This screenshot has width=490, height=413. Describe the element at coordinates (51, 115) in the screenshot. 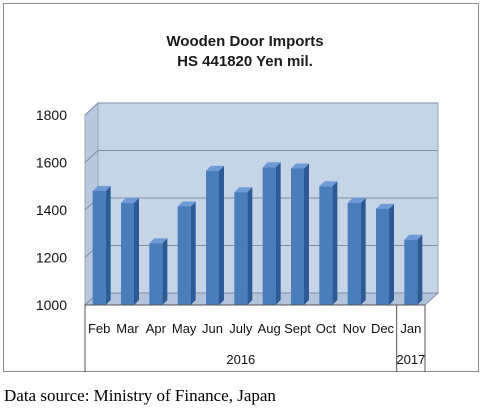

I see `y-tick-label: 1800` at that location.